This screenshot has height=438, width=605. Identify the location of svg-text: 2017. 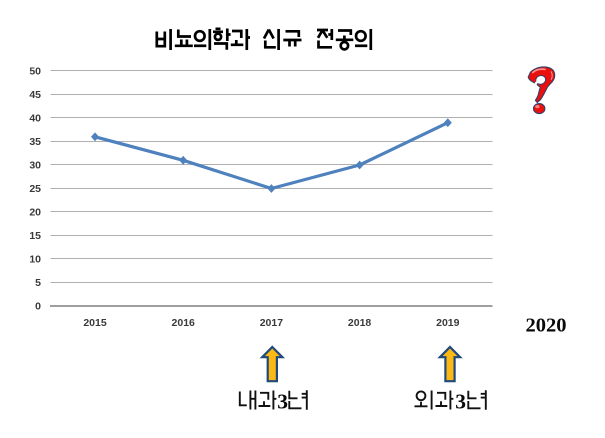
(272, 323).